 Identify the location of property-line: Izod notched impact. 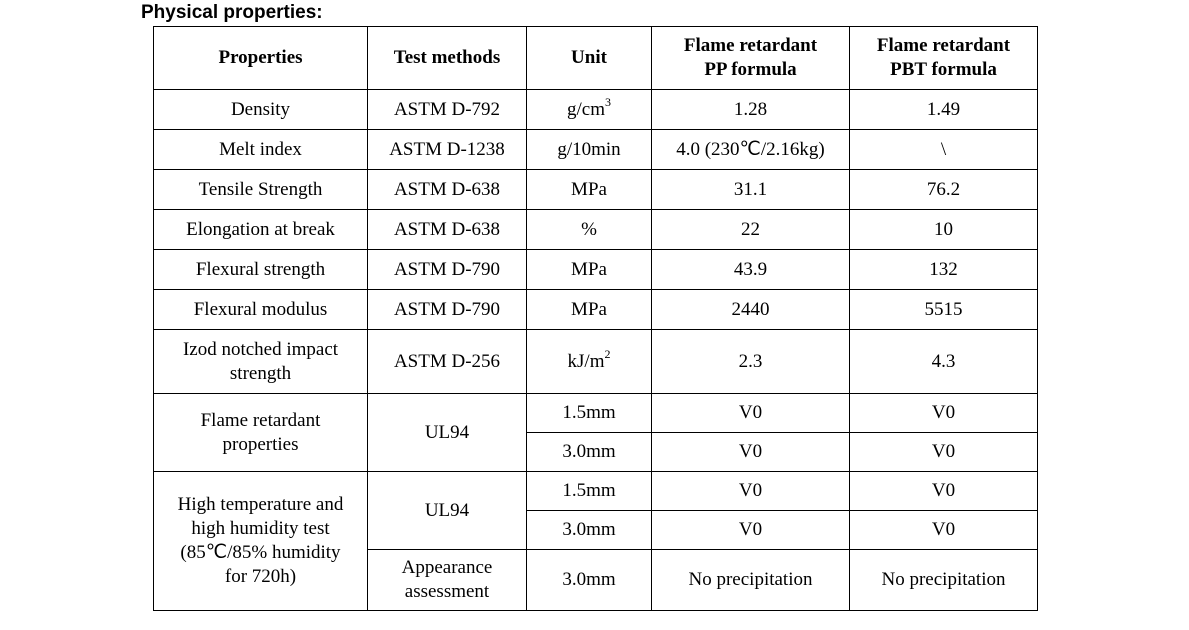
(260, 349).